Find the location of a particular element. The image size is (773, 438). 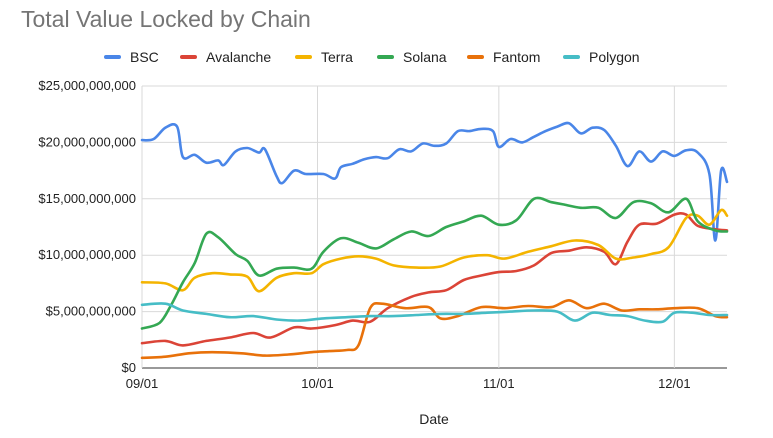

chart-title: Total Value Locked by Chain is located at coordinates (166, 19).